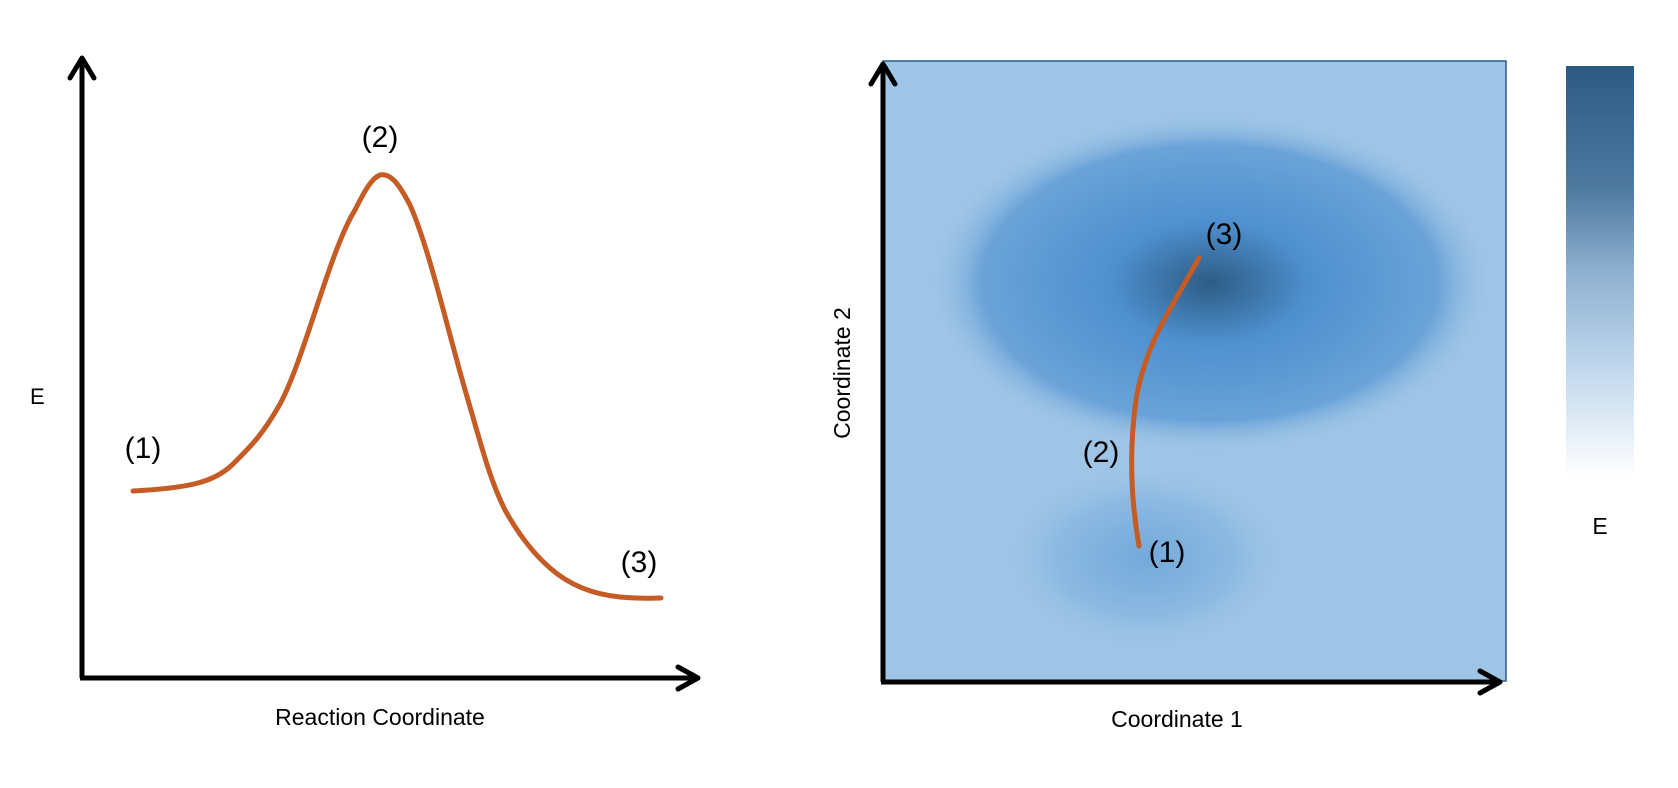 The height and width of the screenshot is (788, 1678). I want to click on y-axis-arrowhead, so click(82, 68).